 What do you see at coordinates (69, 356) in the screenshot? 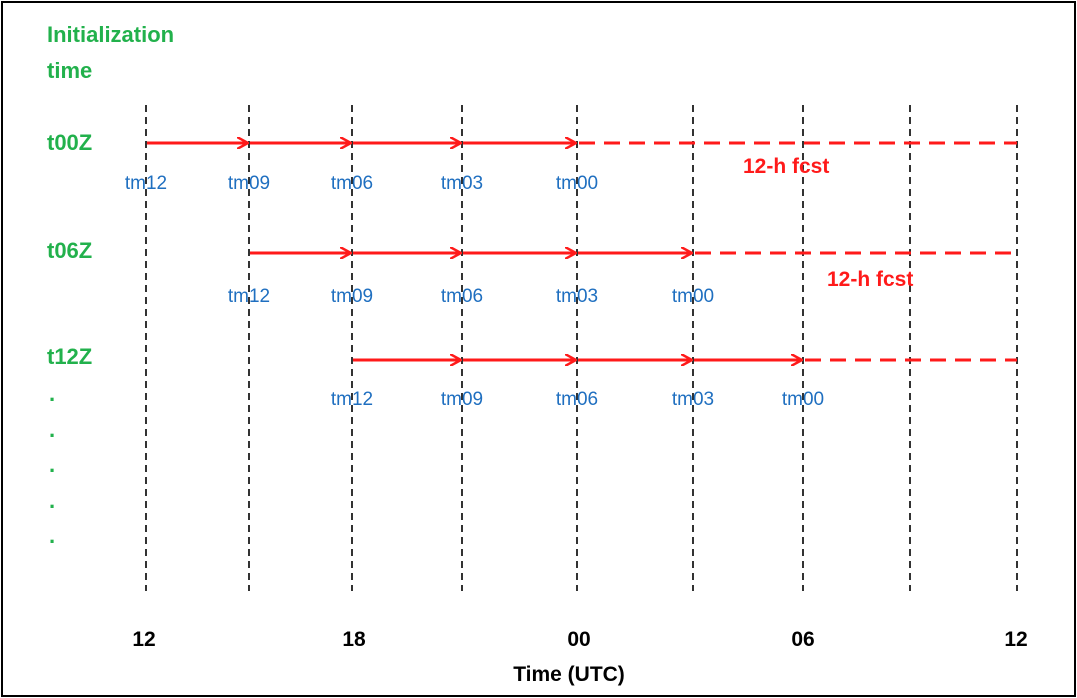
I see `row-label-t12z: t12Z` at bounding box center [69, 356].